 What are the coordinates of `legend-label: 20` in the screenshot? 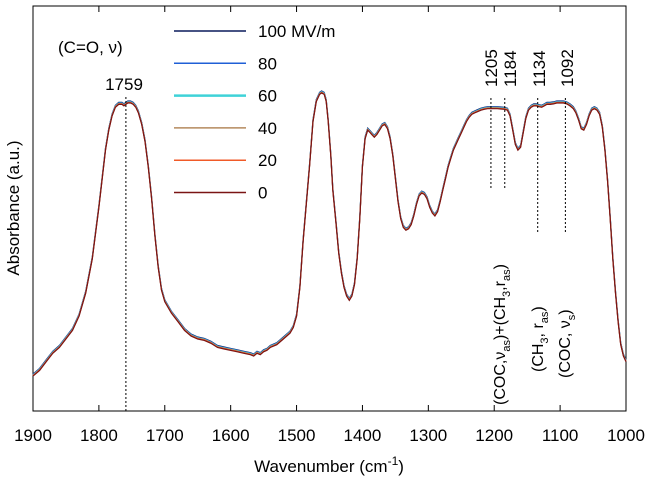 It's located at (267, 160).